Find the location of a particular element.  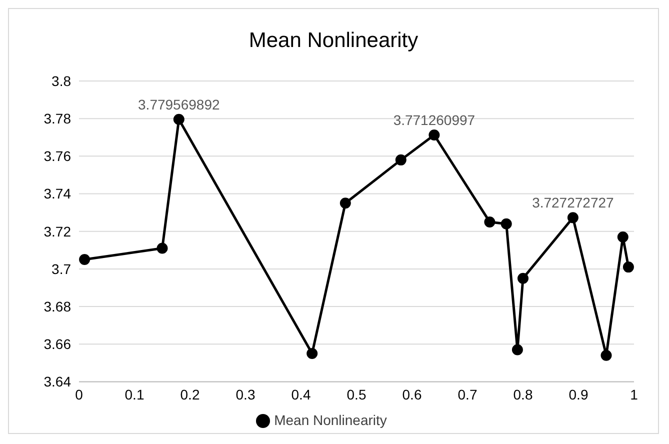

data-label: 3.779569892 is located at coordinates (179, 104).